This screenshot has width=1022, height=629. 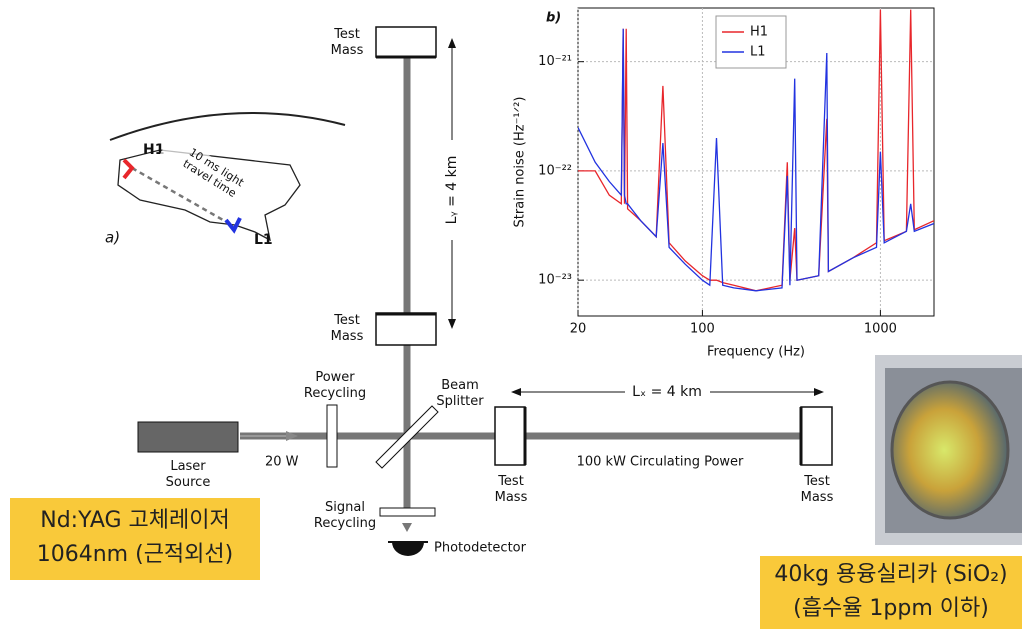 I want to click on mirror-photo, so click(x=948, y=450).